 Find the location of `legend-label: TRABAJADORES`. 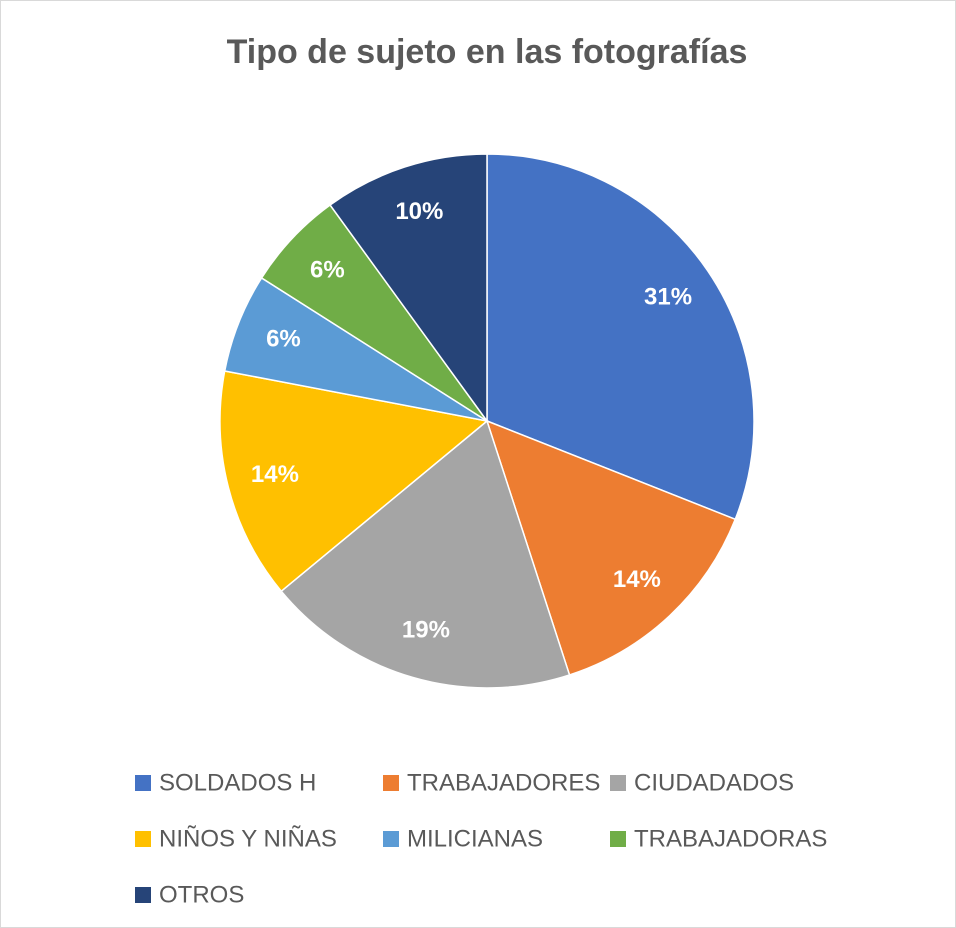

legend-label: TRABAJADORES is located at coordinates (503, 782).